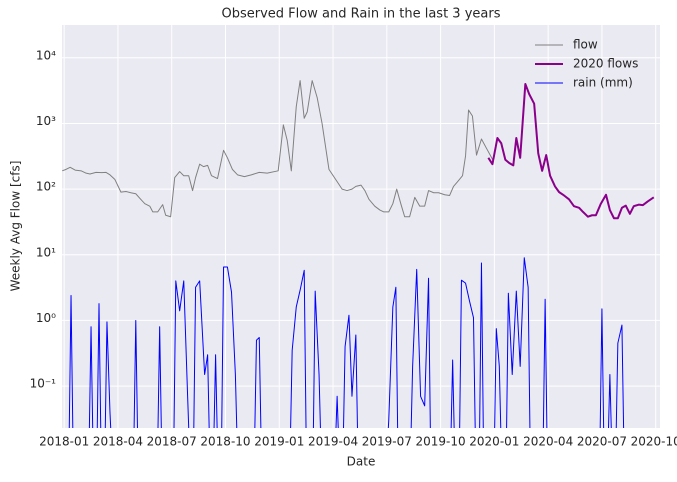 This screenshot has width=677, height=482. I want to click on x-tick-label: 2020-07, so click(602, 442).